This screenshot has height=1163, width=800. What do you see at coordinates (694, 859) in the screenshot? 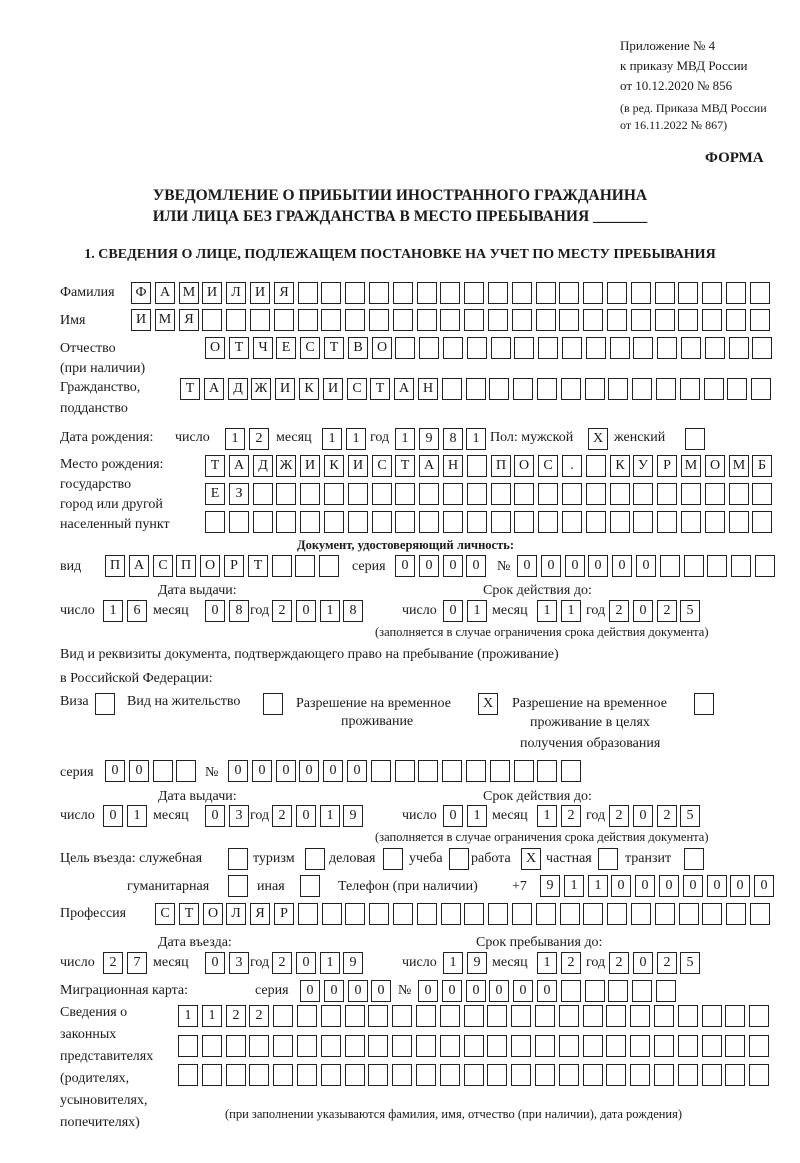
I see `purpose-transit-checkbox` at bounding box center [694, 859].